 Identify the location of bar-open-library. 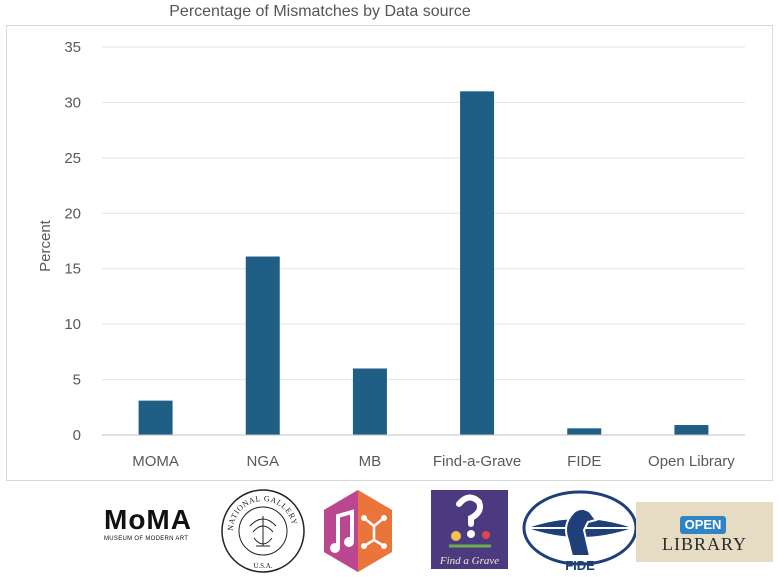
(691, 430).